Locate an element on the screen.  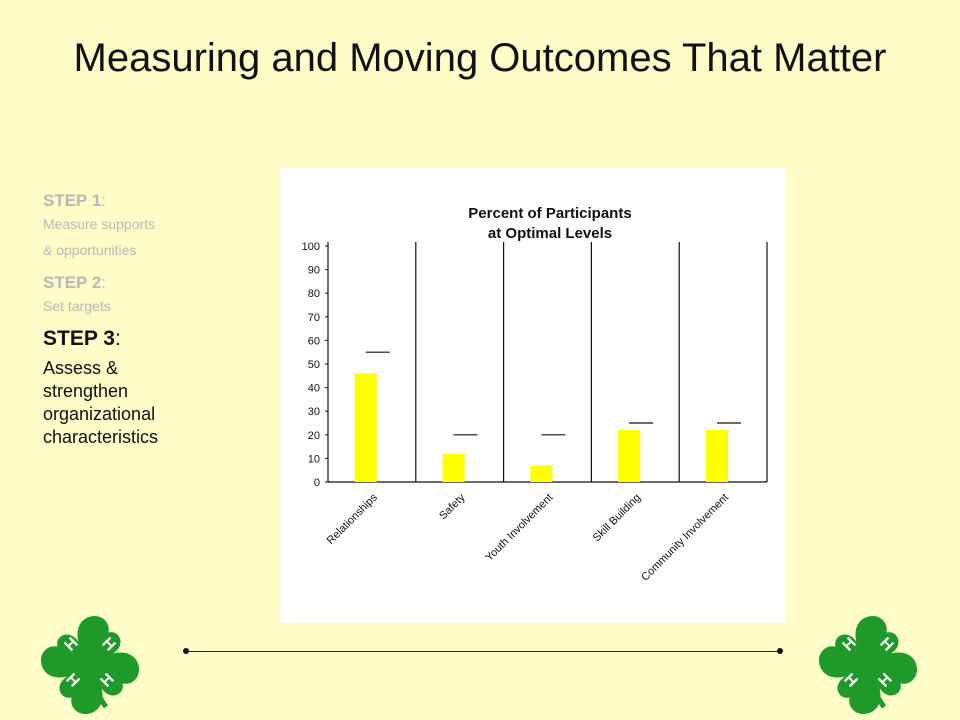
y-tick-label: 90 is located at coordinates (314, 271).